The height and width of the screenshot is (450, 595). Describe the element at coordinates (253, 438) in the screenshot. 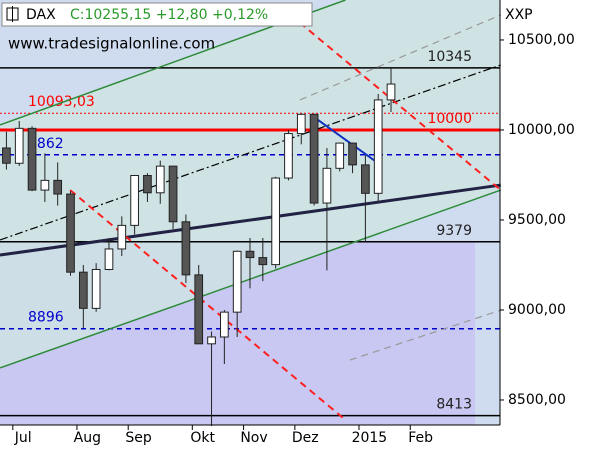

I see `x-tick-label: Nov` at that location.